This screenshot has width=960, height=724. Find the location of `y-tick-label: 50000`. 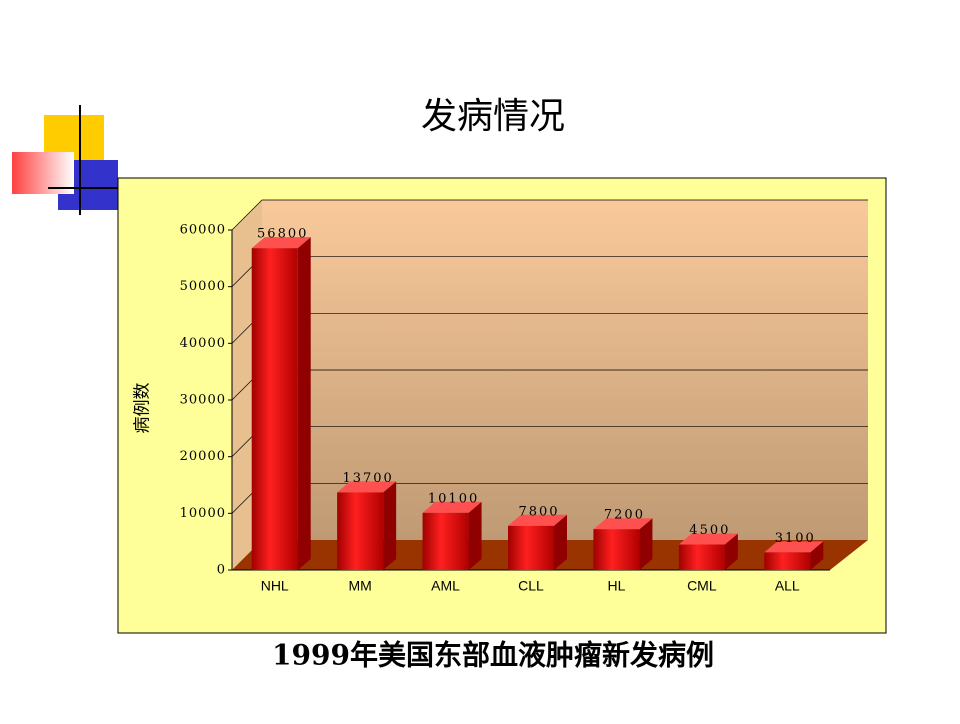

y-tick-label: 50000 is located at coordinates (203, 286).